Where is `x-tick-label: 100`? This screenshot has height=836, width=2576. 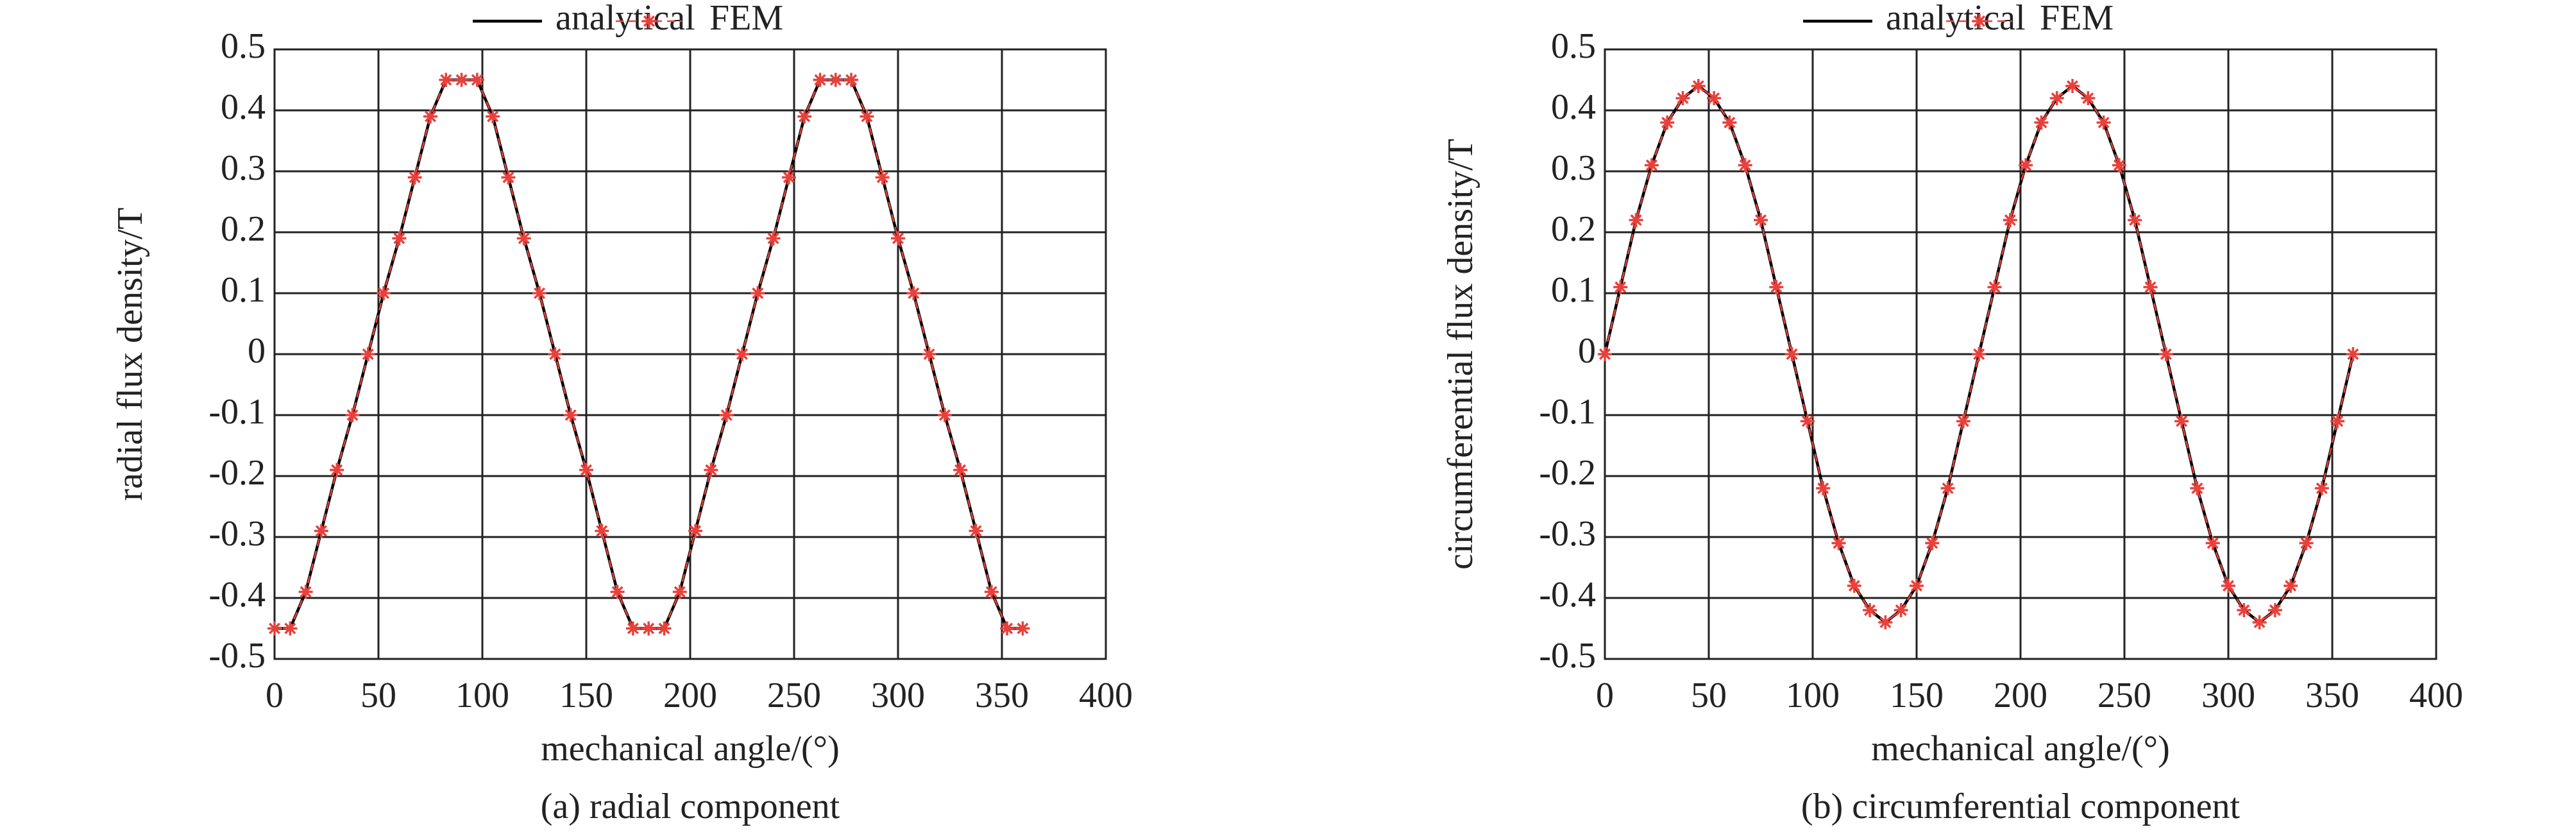
x-tick-label: 100 is located at coordinates (1813, 695).